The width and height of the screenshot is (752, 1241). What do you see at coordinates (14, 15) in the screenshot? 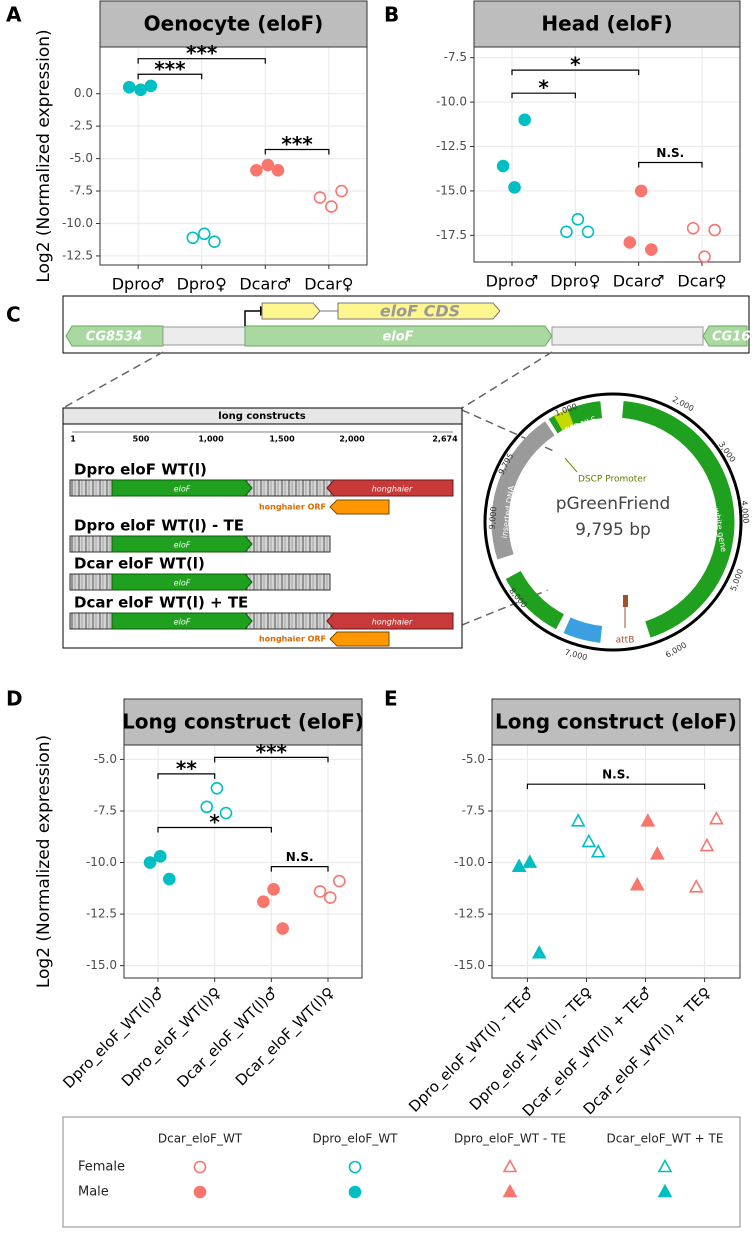
I see `panel-label: A` at bounding box center [14, 15].